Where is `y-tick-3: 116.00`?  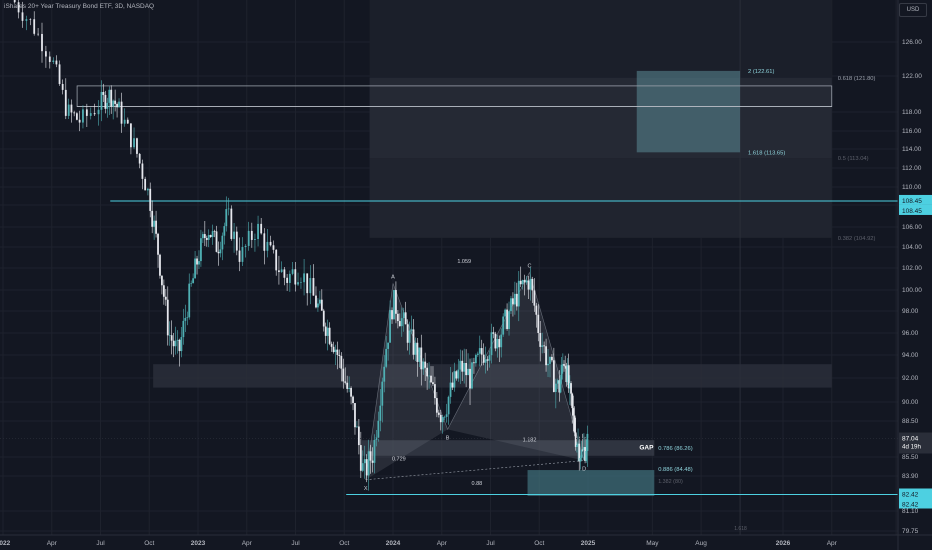 y-tick-3: 116.00 is located at coordinates (912, 131).